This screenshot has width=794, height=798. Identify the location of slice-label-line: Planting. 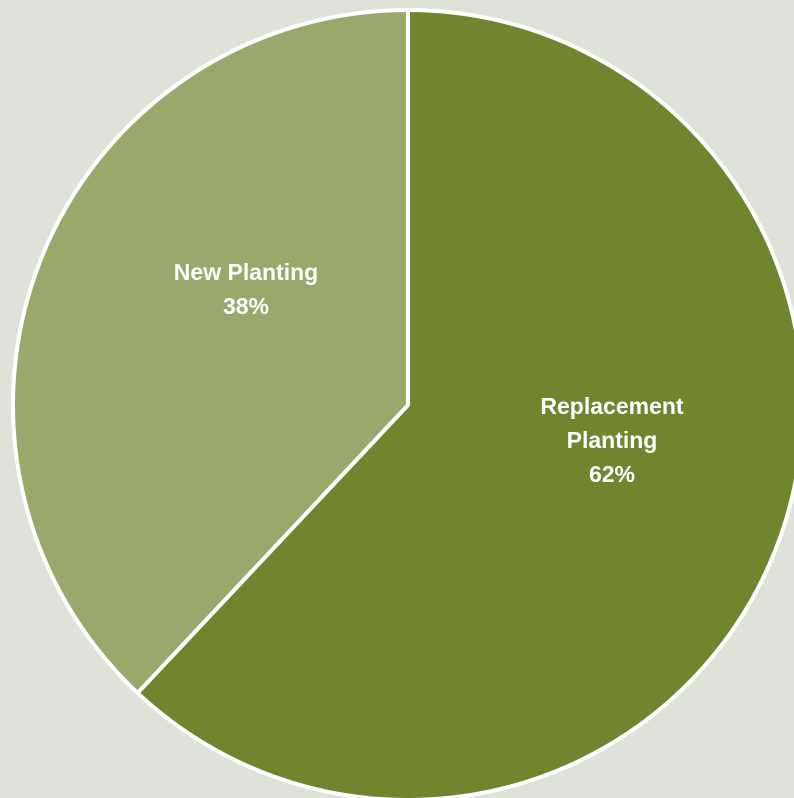
(612, 440).